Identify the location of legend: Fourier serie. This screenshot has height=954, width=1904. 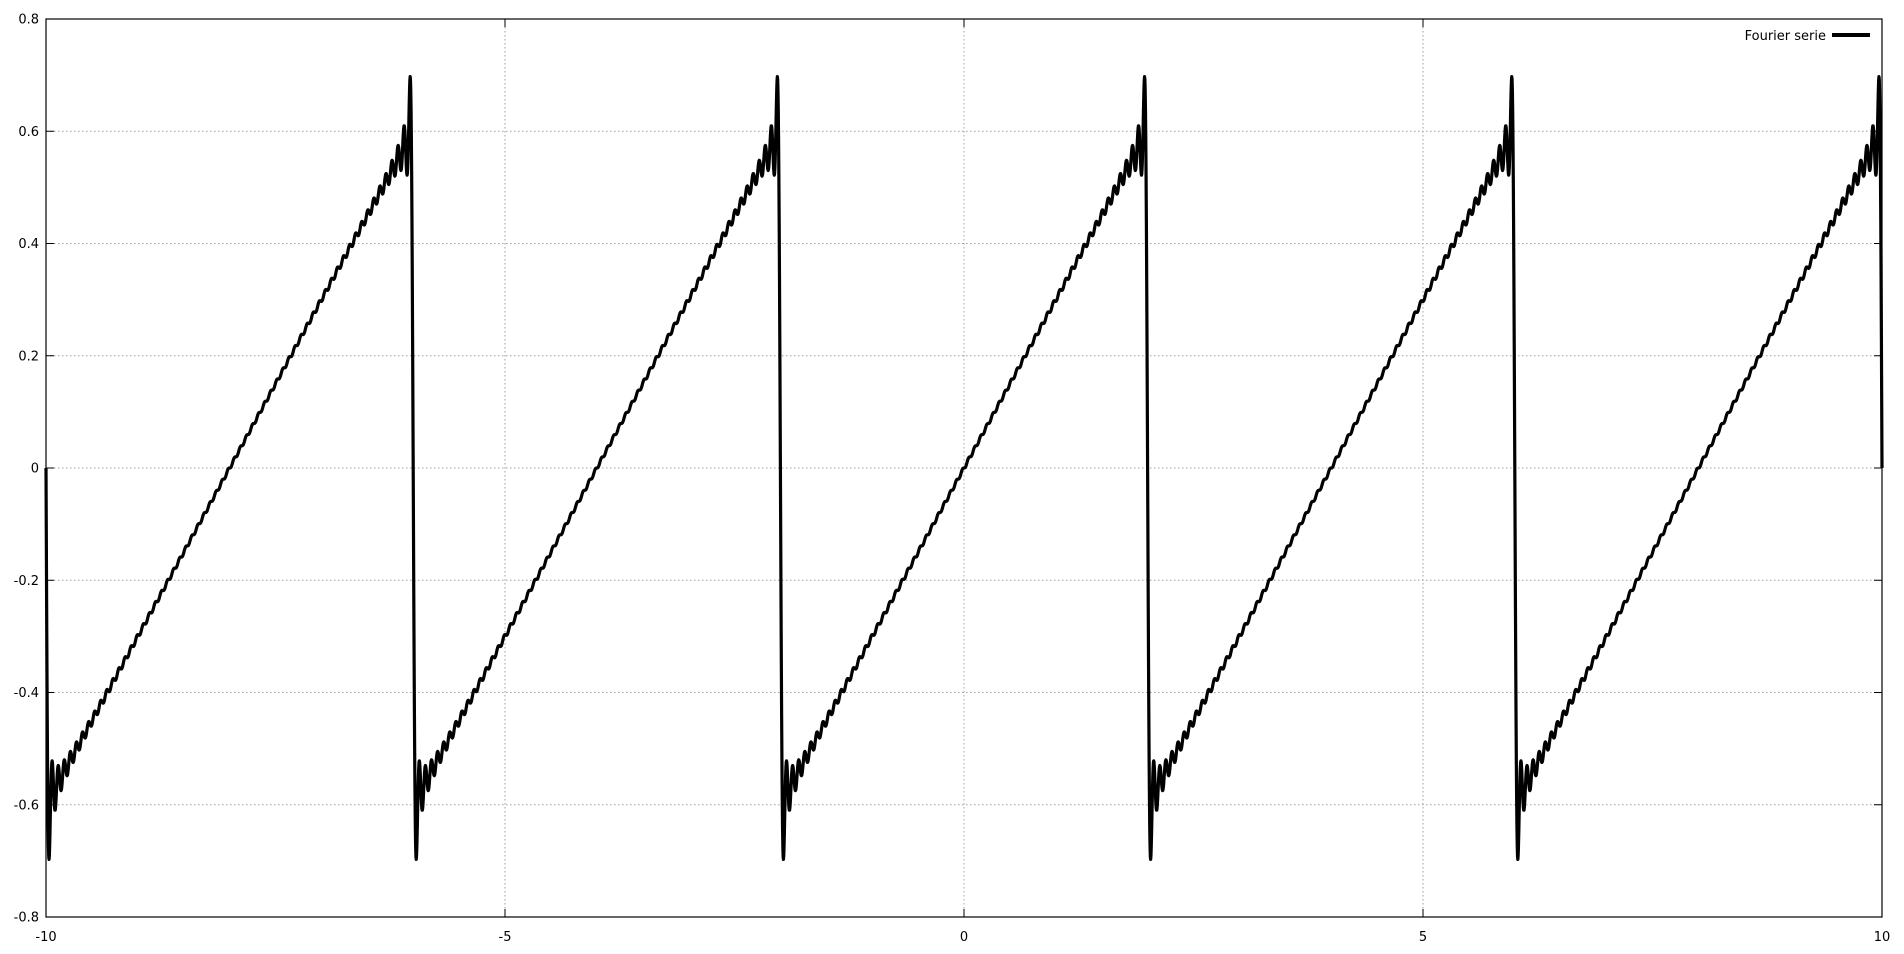
(1807, 36).